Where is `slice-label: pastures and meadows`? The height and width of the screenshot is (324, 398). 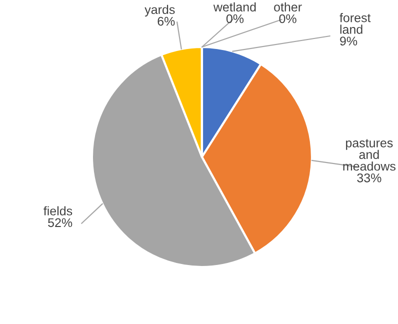 slice-label: pastures and meadows is located at coordinates (369, 155).